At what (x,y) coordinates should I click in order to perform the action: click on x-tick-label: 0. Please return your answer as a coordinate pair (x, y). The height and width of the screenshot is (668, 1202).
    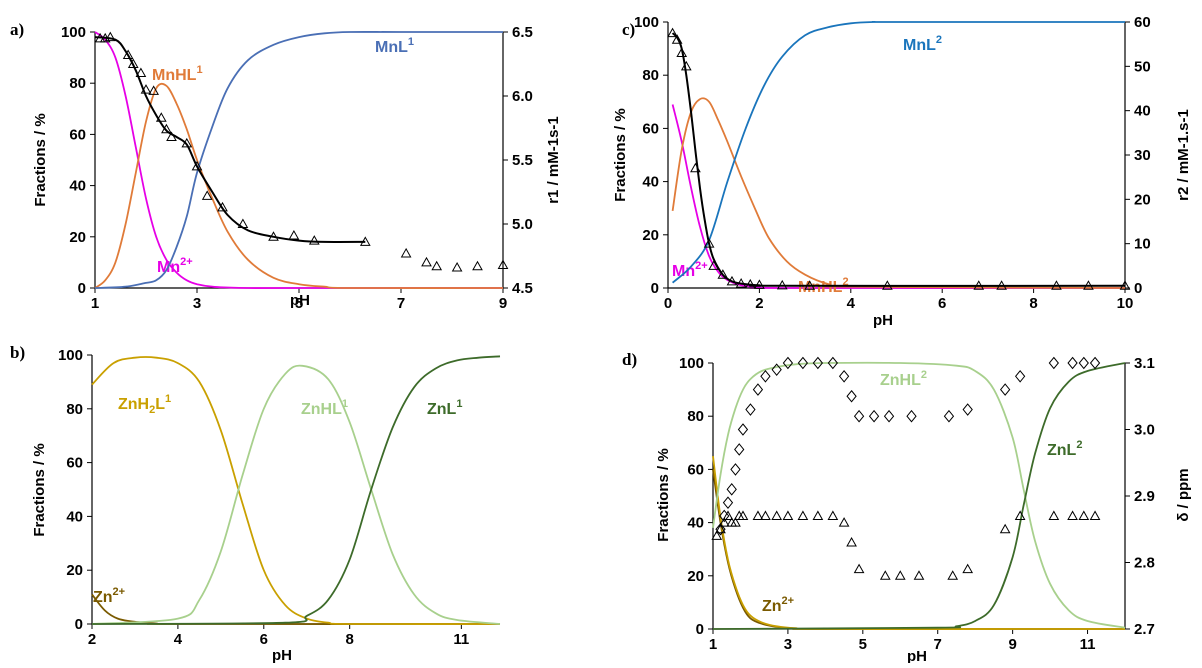
    Looking at the image, I should click on (668, 303).